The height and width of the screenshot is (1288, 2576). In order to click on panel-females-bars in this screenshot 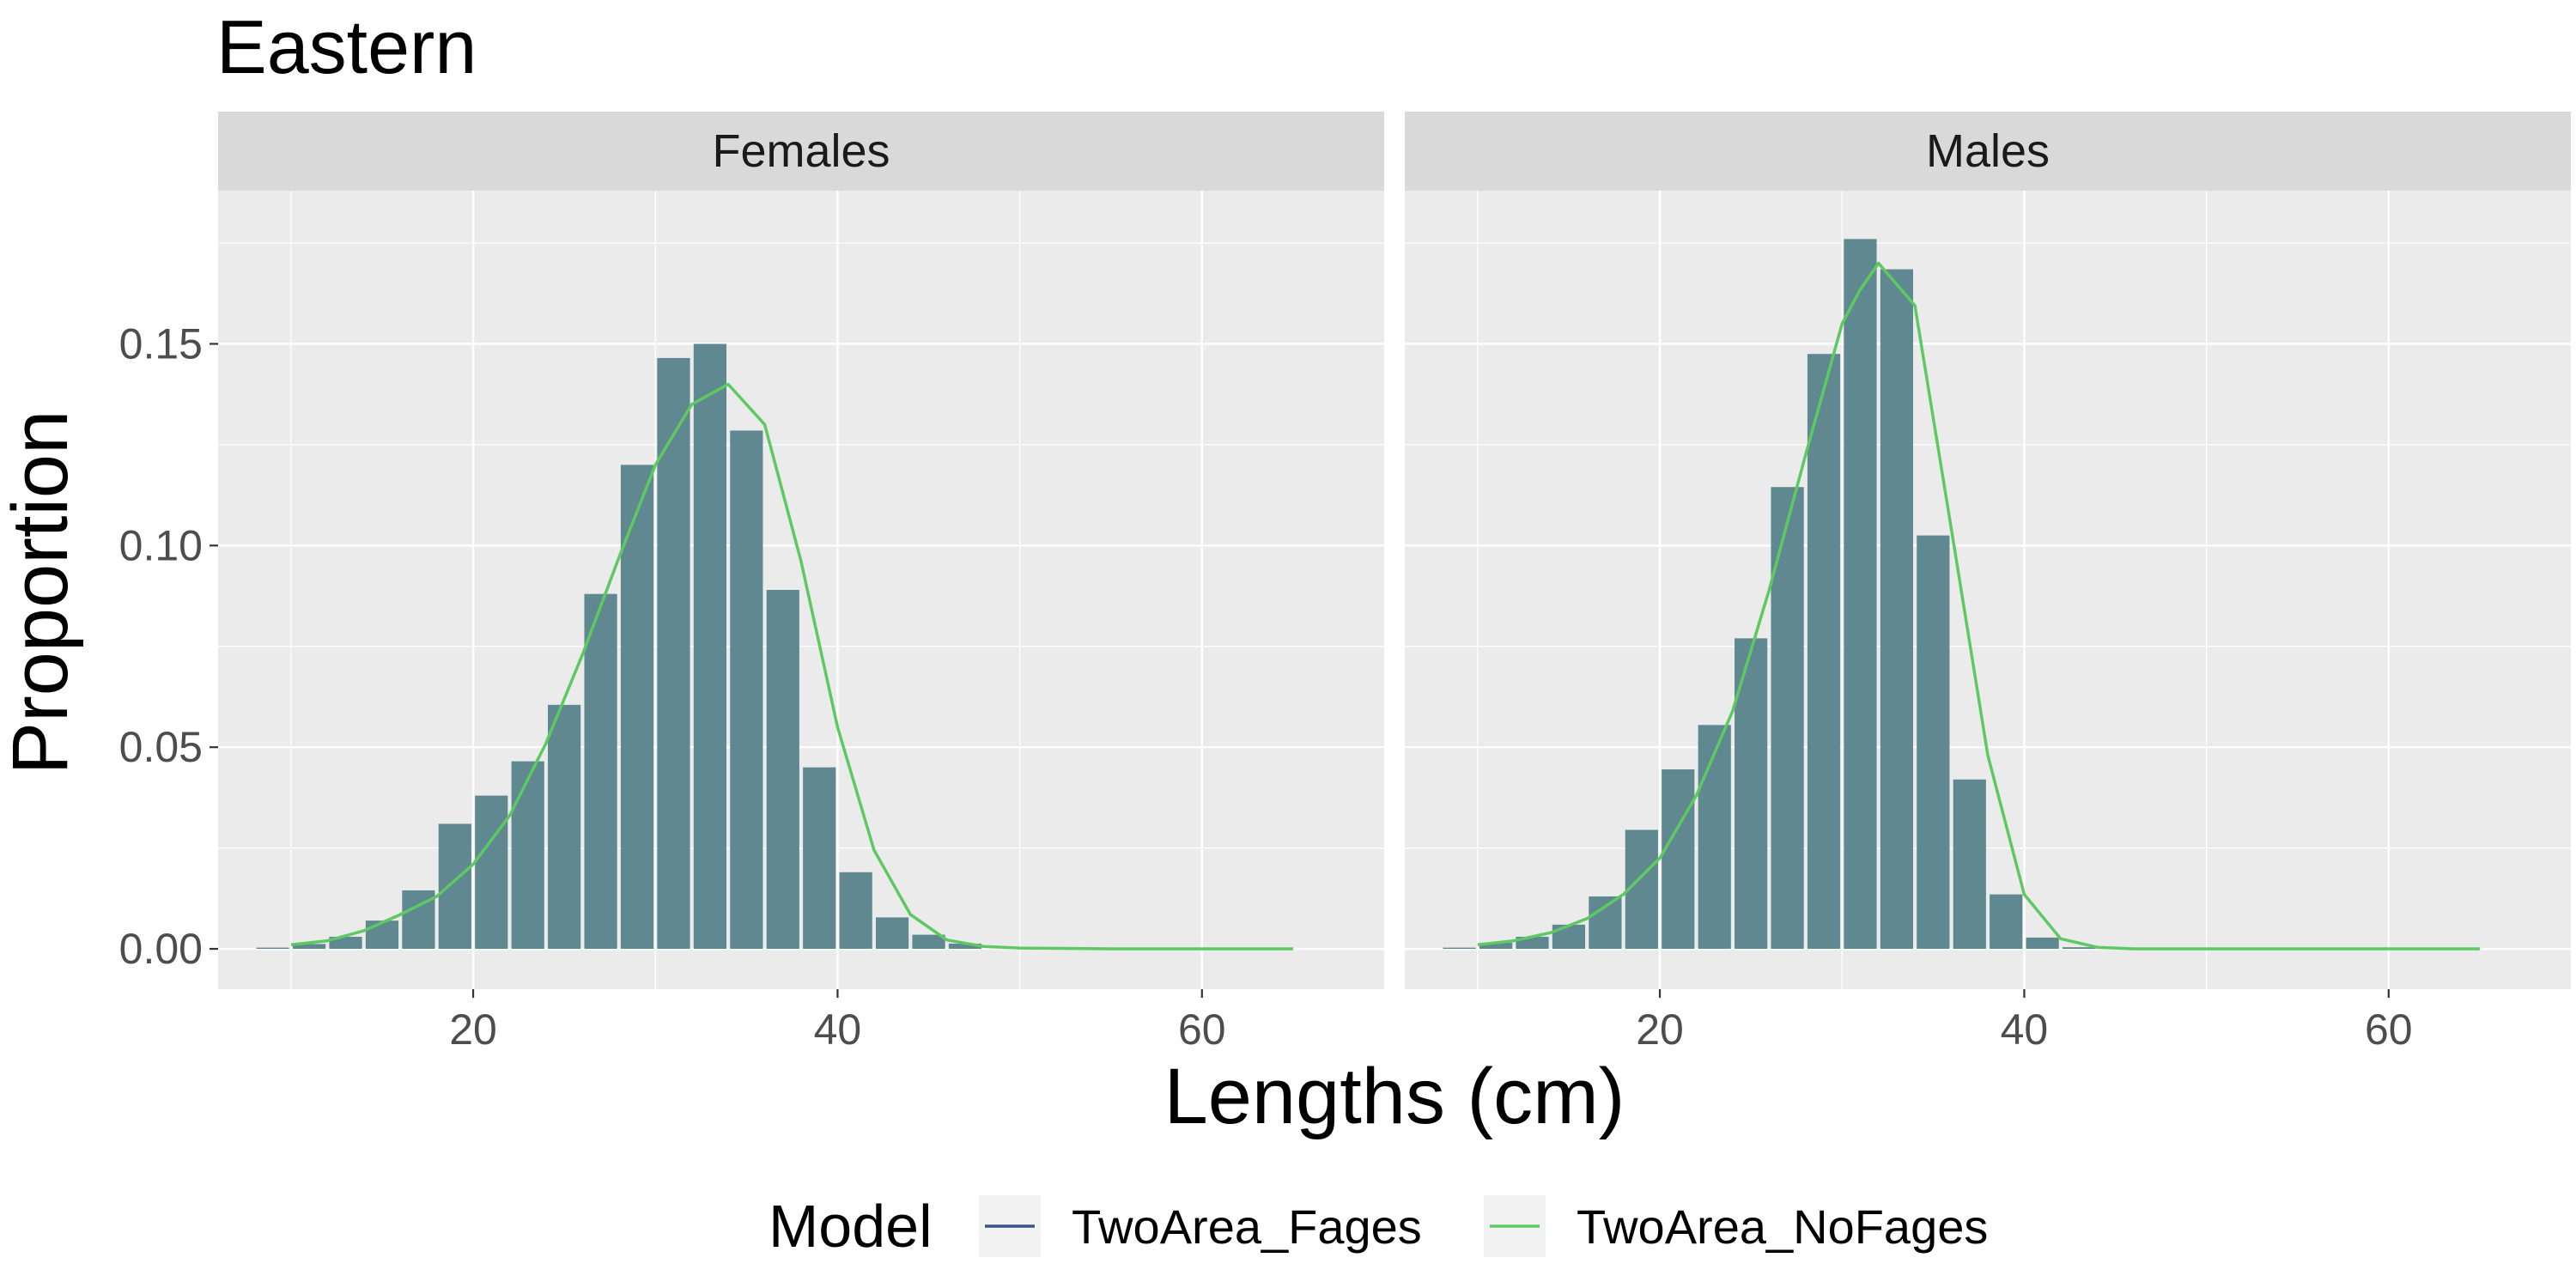, I will do `click(619, 647)`.